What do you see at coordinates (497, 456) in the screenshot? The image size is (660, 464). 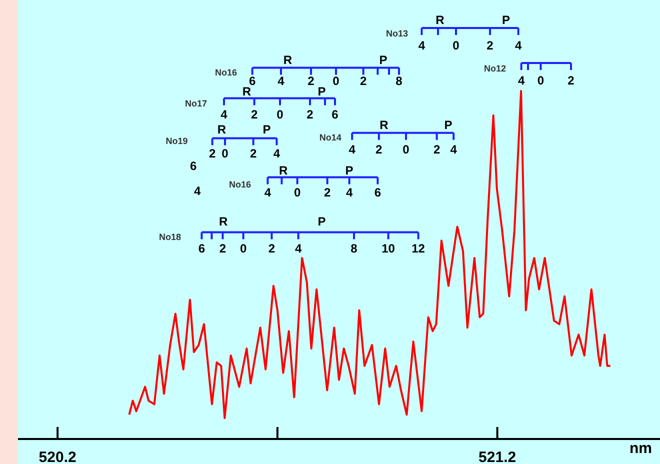 I see `x-tick-label: 521.2` at bounding box center [497, 456].